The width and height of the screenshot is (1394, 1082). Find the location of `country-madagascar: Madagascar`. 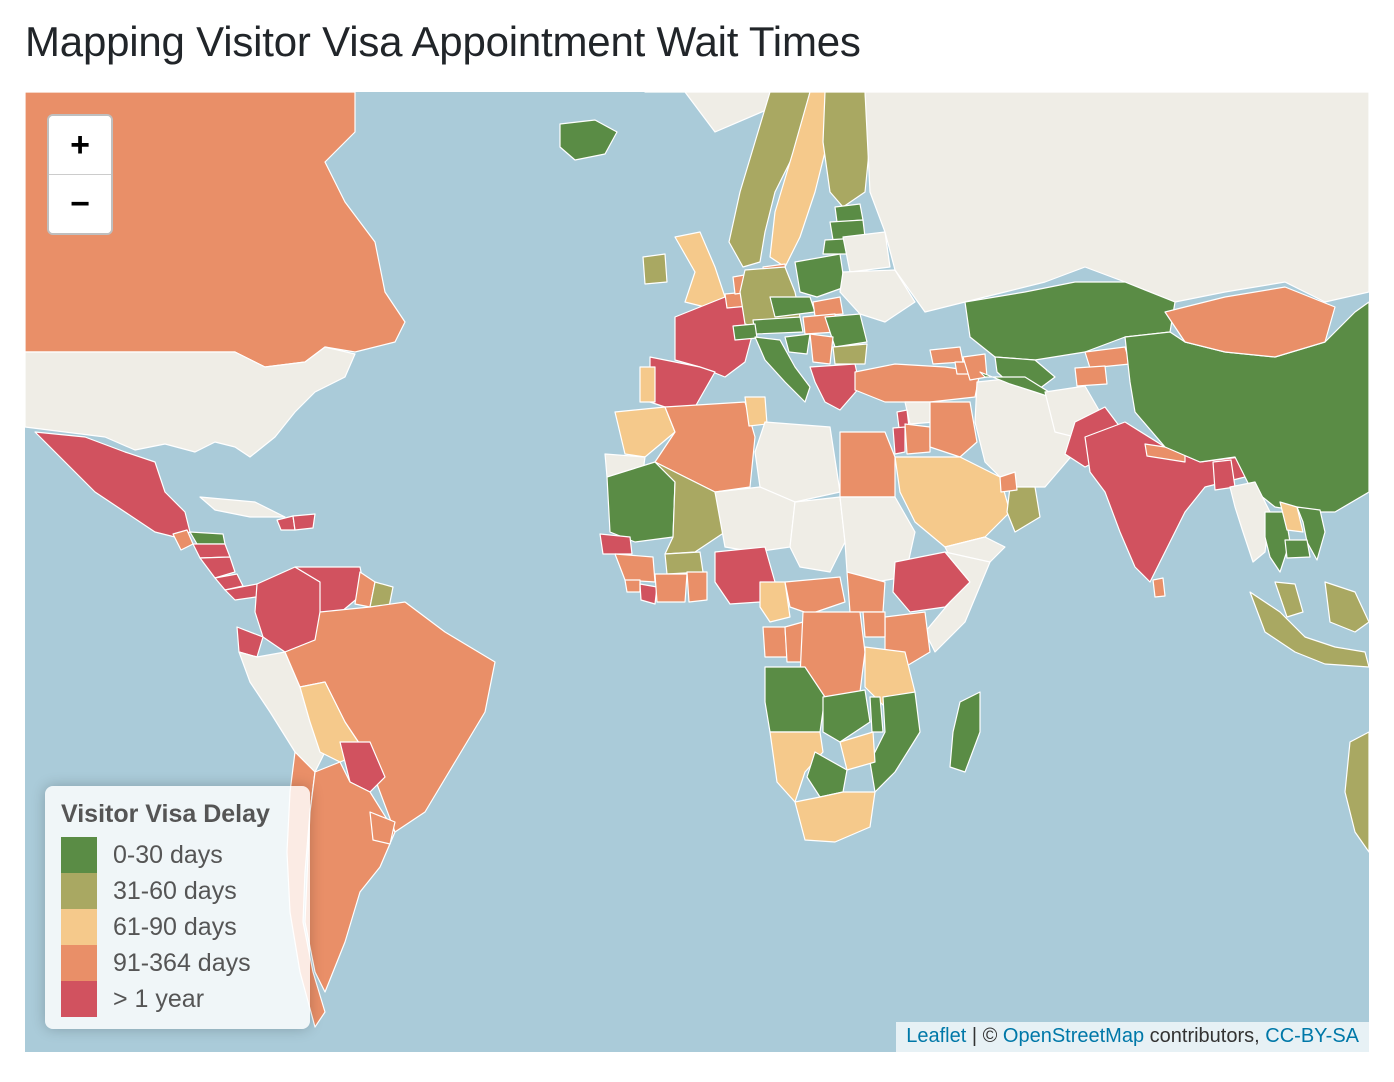

country-madagascar: Madagascar is located at coordinates (965, 732).